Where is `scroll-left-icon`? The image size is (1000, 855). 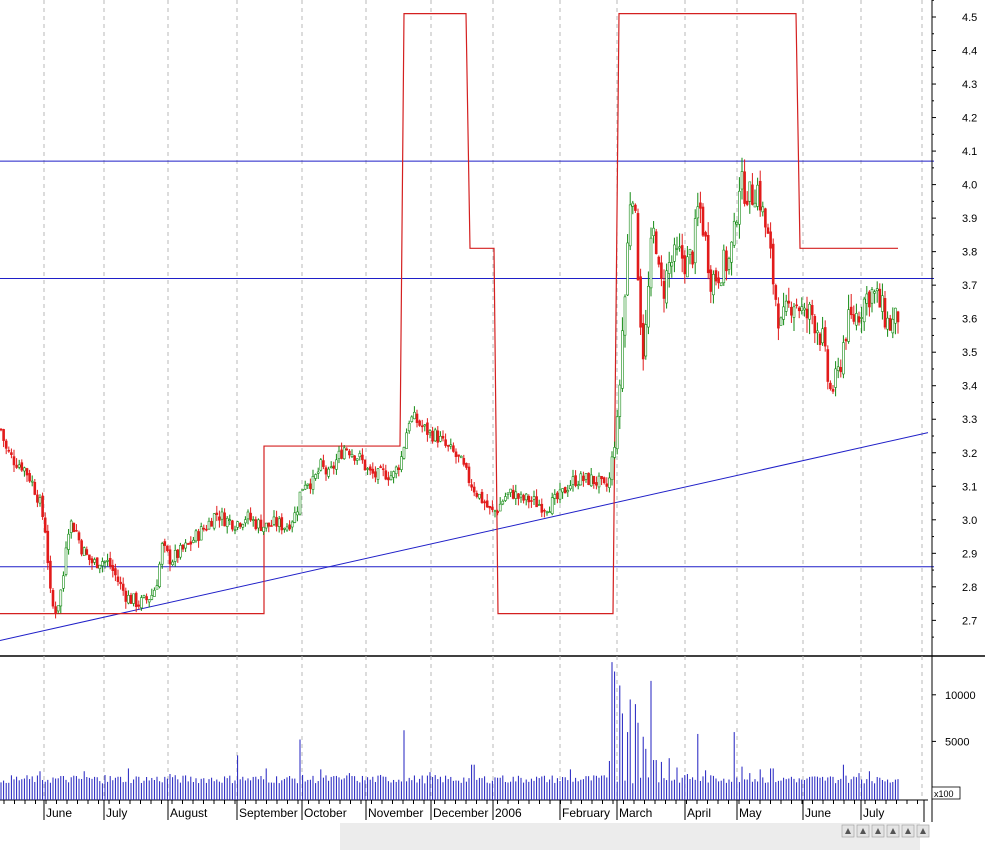 scroll-left-icon is located at coordinates (908, 831).